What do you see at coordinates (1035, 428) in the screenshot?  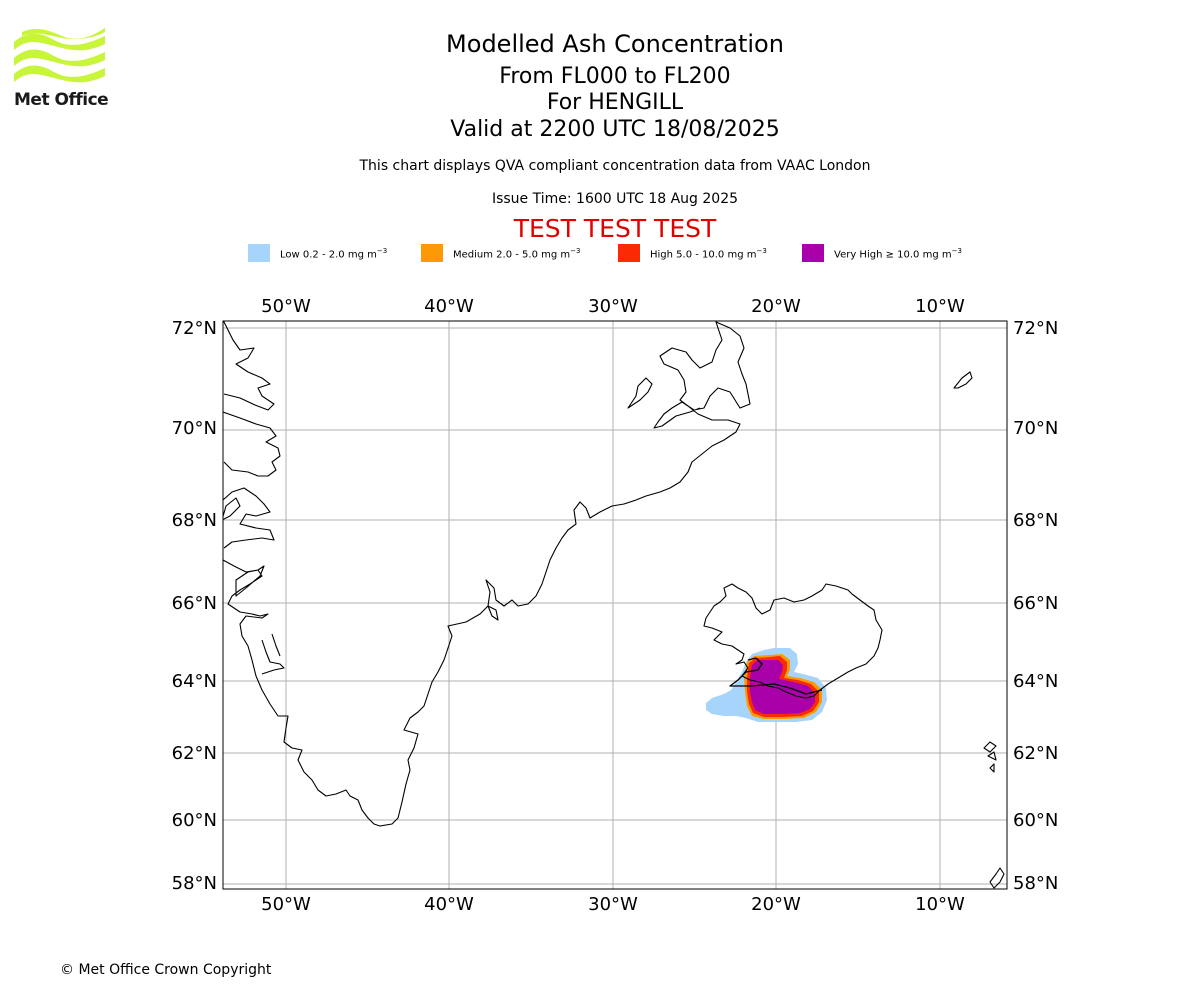 I see `lat-tick-right: 70°N` at bounding box center [1035, 428].